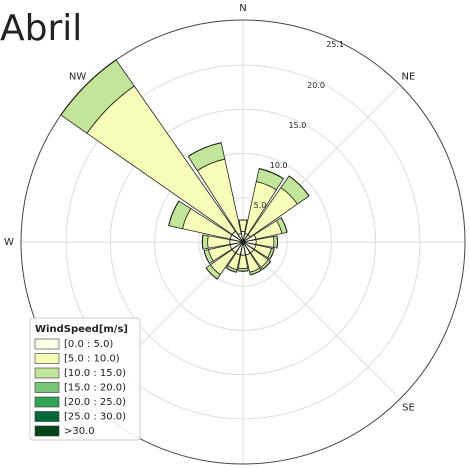 The image size is (469, 468). Describe the element at coordinates (297, 125) in the screenshot. I see `radial-tick-label: 15.0` at that location.